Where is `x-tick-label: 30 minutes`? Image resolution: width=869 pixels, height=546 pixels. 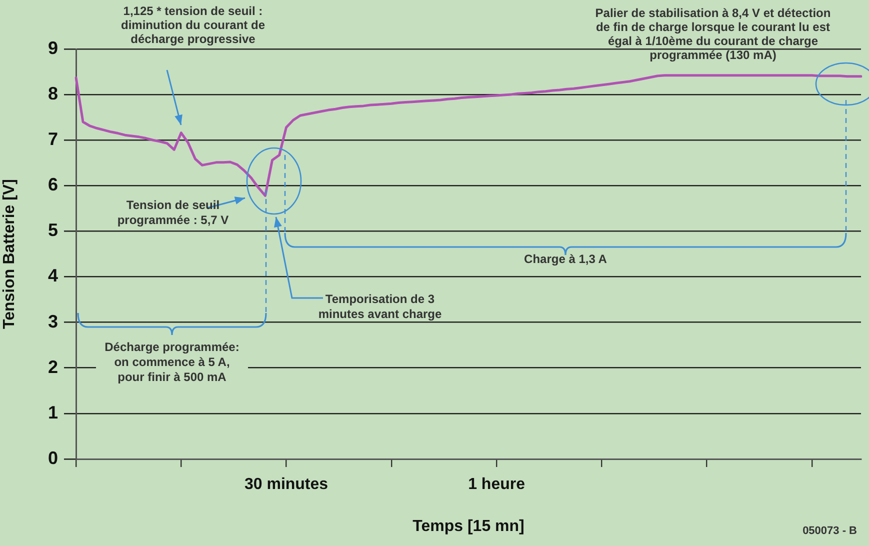 x-tick-label: 30 minutes is located at coordinates (286, 485).